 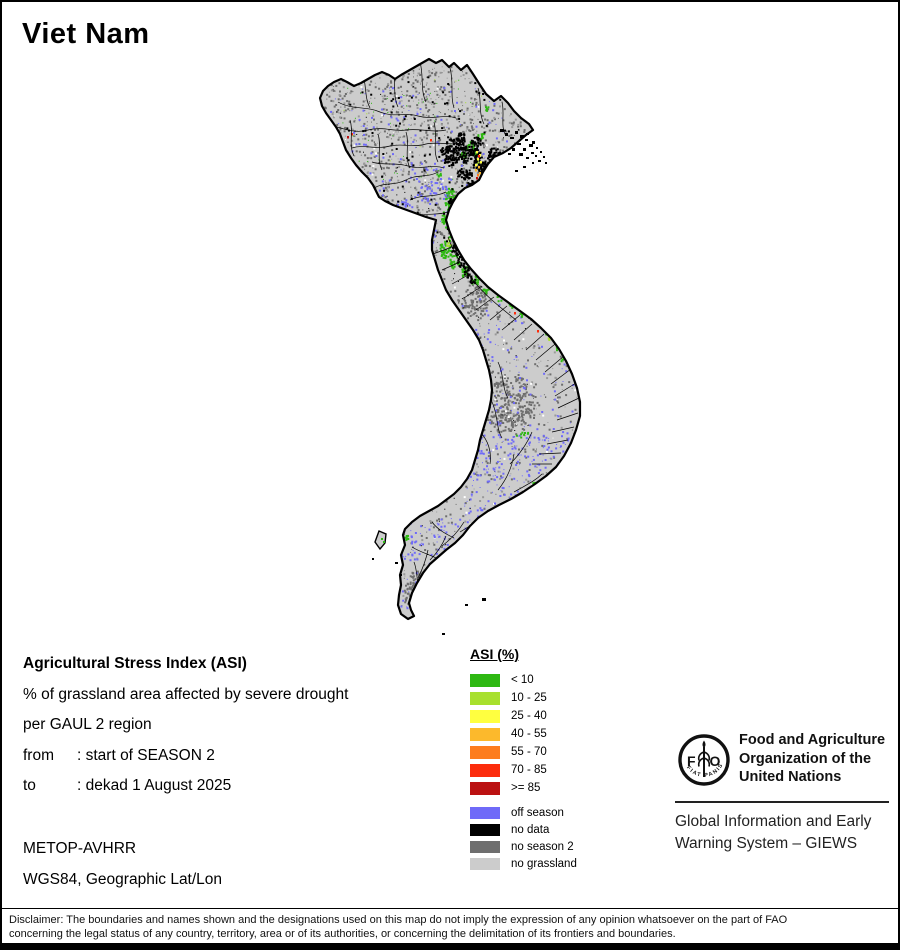 I want to click on sensor-line: METOP-AVHRR, so click(x=80, y=848).